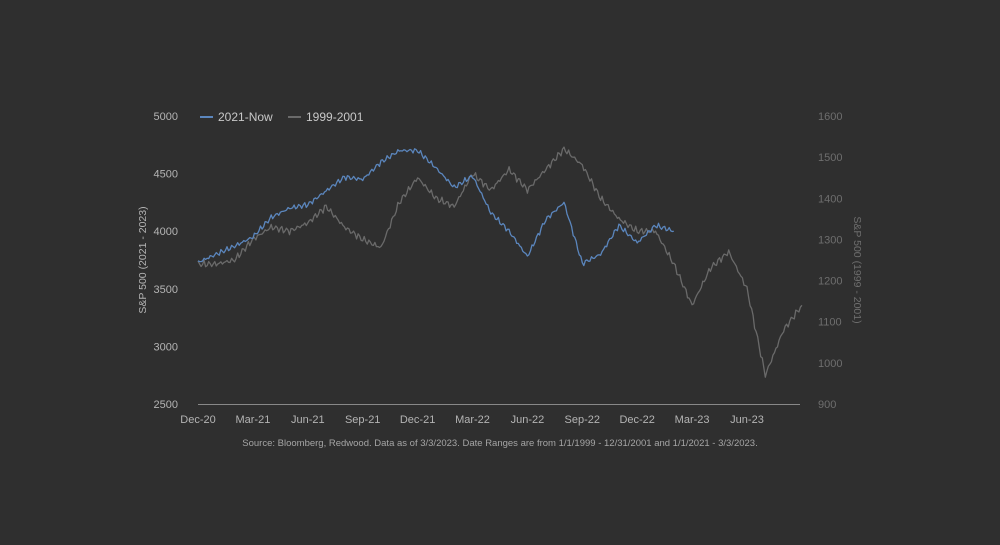 Image resolution: width=1000 pixels, height=545 pixels. What do you see at coordinates (747, 420) in the screenshot?
I see `x-axis-tick-label: Jun-23` at bounding box center [747, 420].